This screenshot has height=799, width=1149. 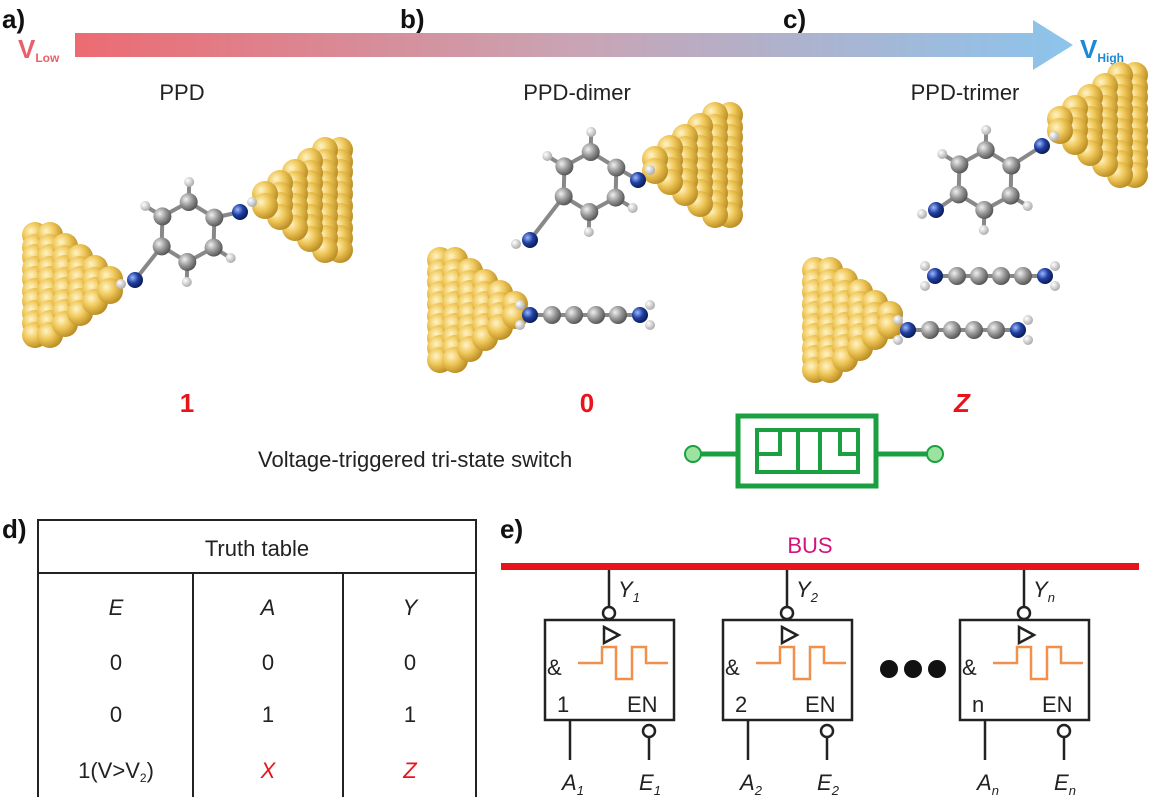 What do you see at coordinates (650, 784) in the screenshot?
I see `enable-input-label: E1` at bounding box center [650, 784].